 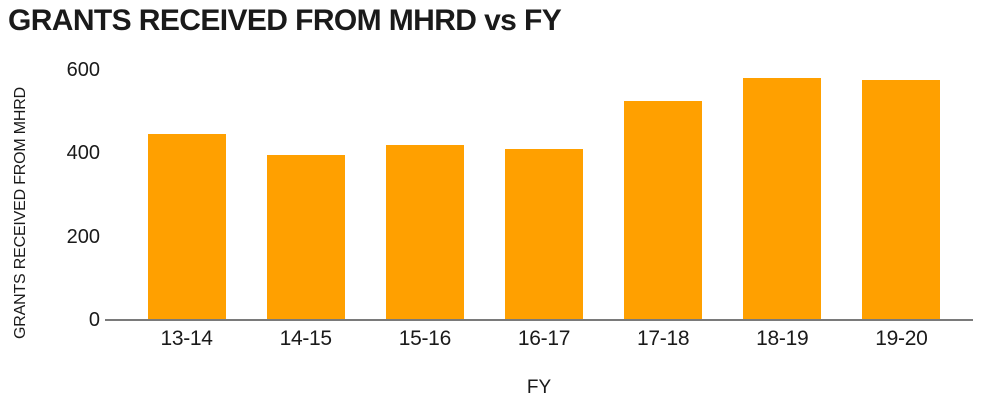 What do you see at coordinates (306, 338) in the screenshot?
I see `x-tick-label: 14-15` at bounding box center [306, 338].